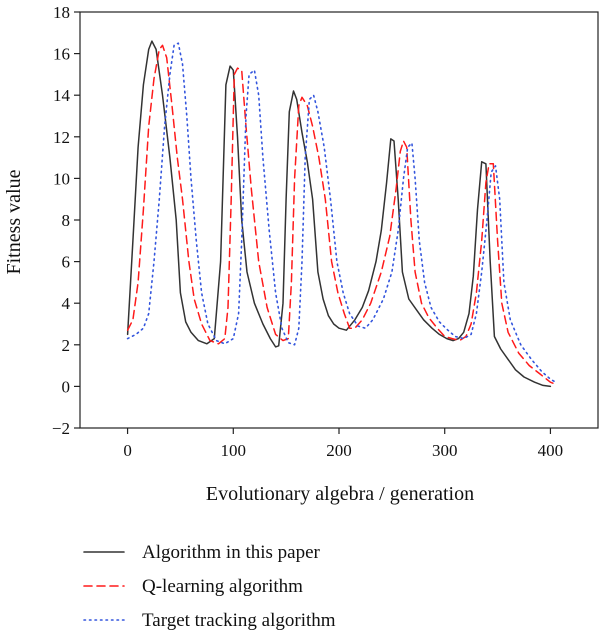 The image size is (600, 640). What do you see at coordinates (340, 494) in the screenshot?
I see `x-axis-label: Evolutionary algebra / generation` at bounding box center [340, 494].